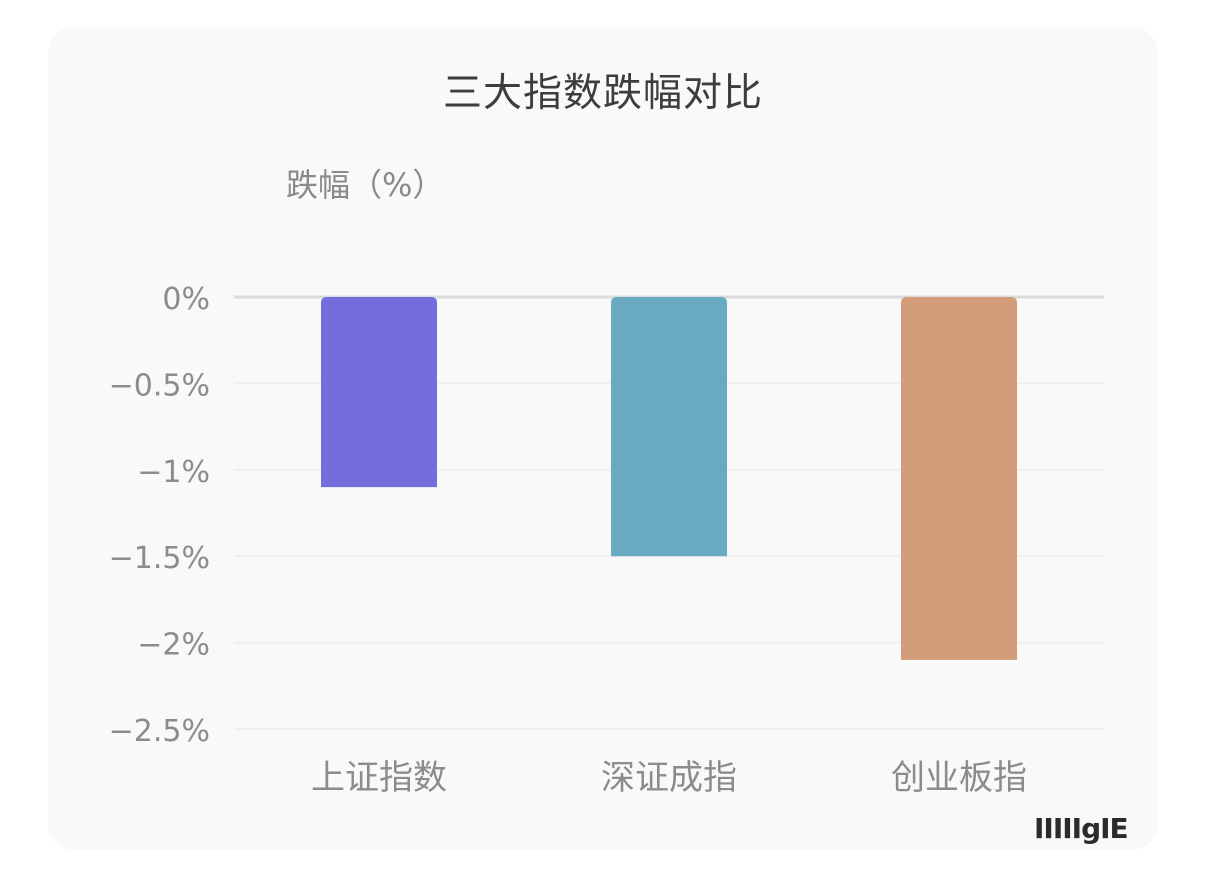 Image resolution: width=1206 pixels, height=872 pixels. Describe the element at coordinates (379, 778) in the screenshot. I see `x-tick-label: 上证指数` at that location.